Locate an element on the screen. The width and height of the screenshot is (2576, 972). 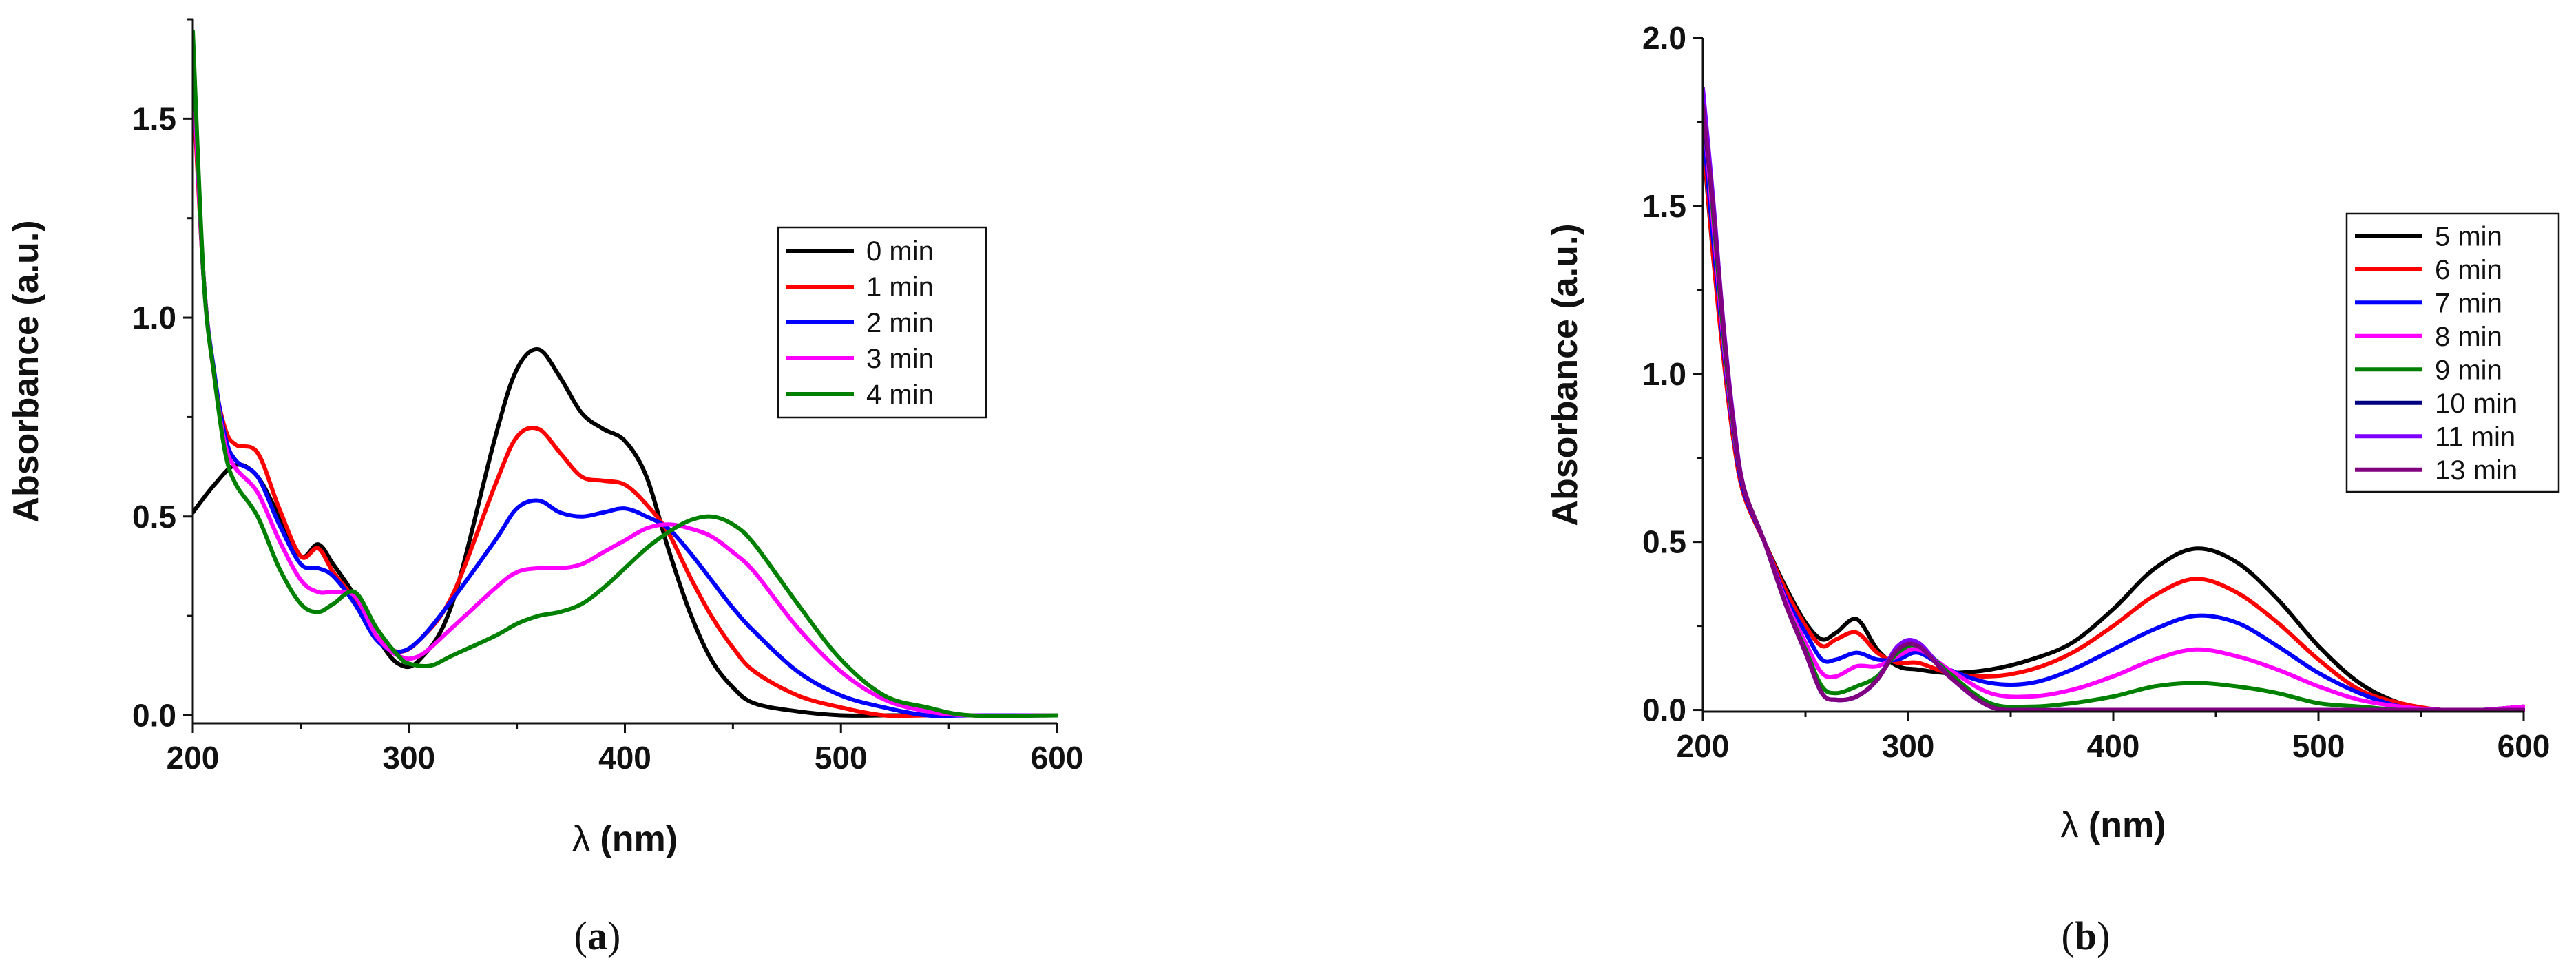
legend-a: 0 min 1 min 2 min 3 min 4 min is located at coordinates (882, 322).